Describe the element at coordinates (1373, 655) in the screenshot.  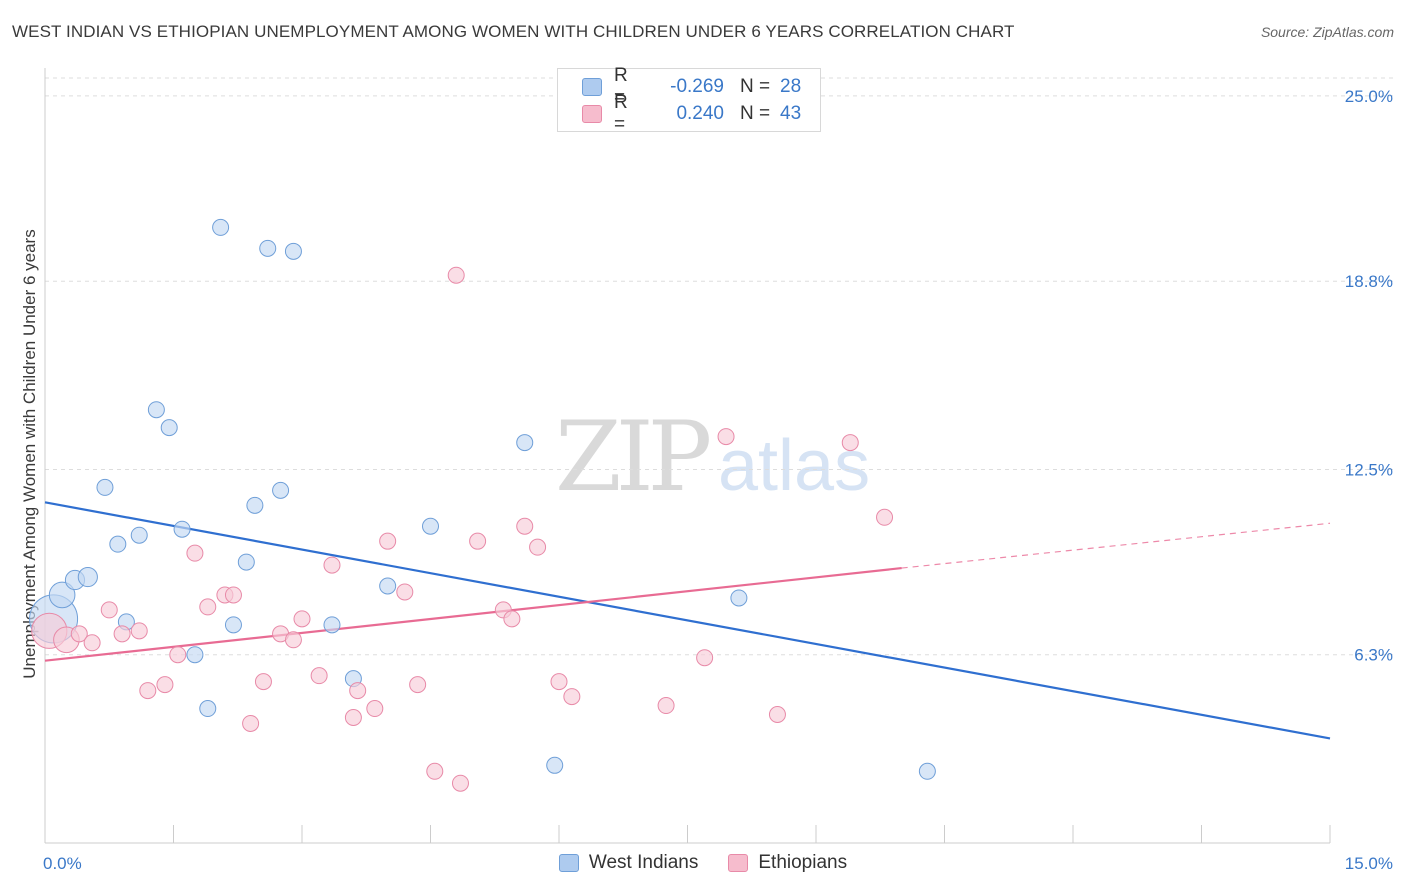
I see `y-tick-label: 6.3%` at that location.